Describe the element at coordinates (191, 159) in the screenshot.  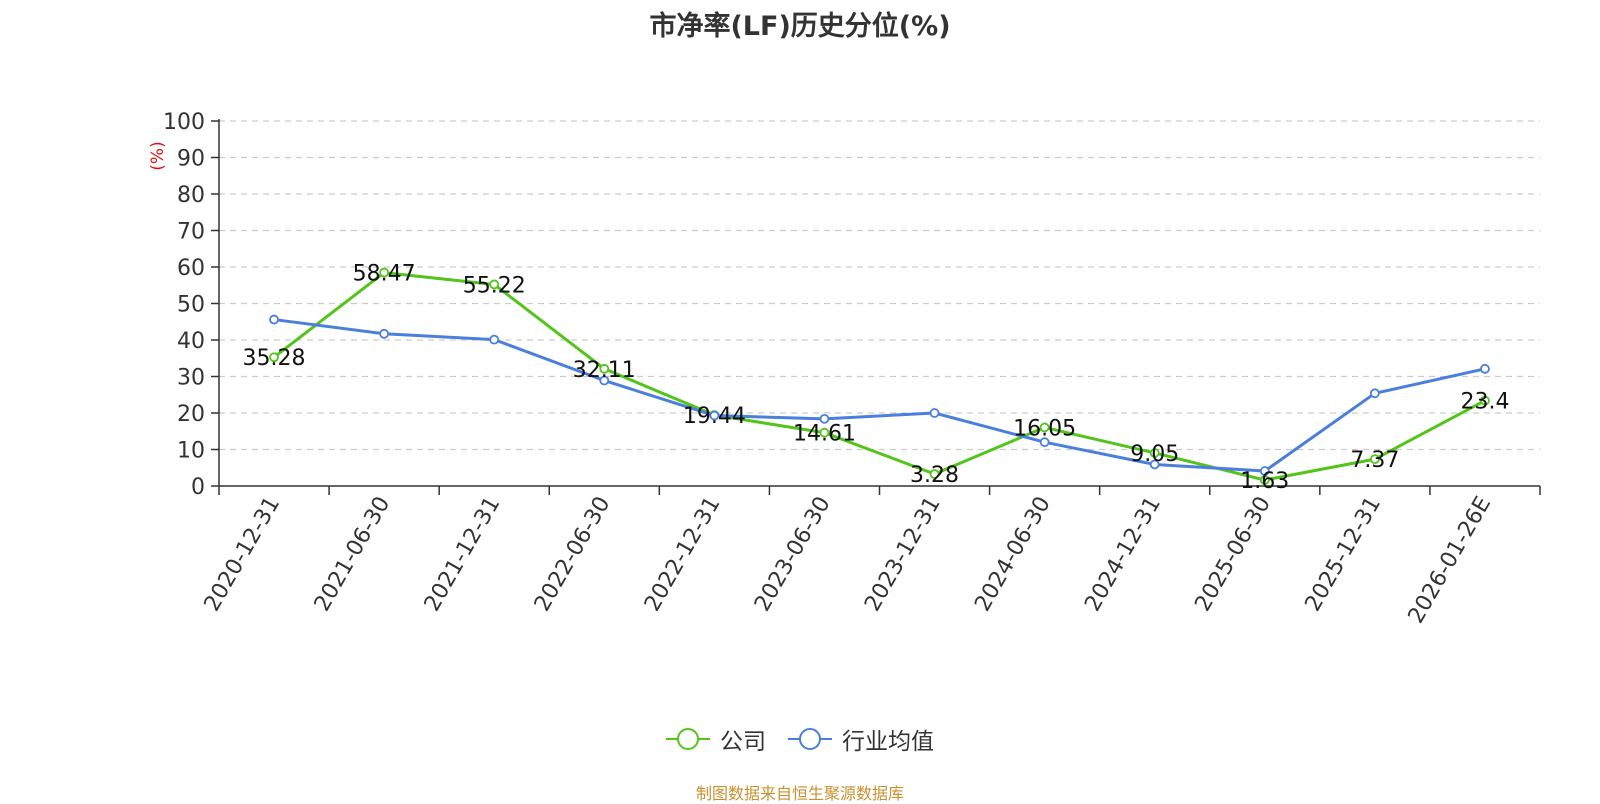
I see `y-tick-label: 90` at that location.